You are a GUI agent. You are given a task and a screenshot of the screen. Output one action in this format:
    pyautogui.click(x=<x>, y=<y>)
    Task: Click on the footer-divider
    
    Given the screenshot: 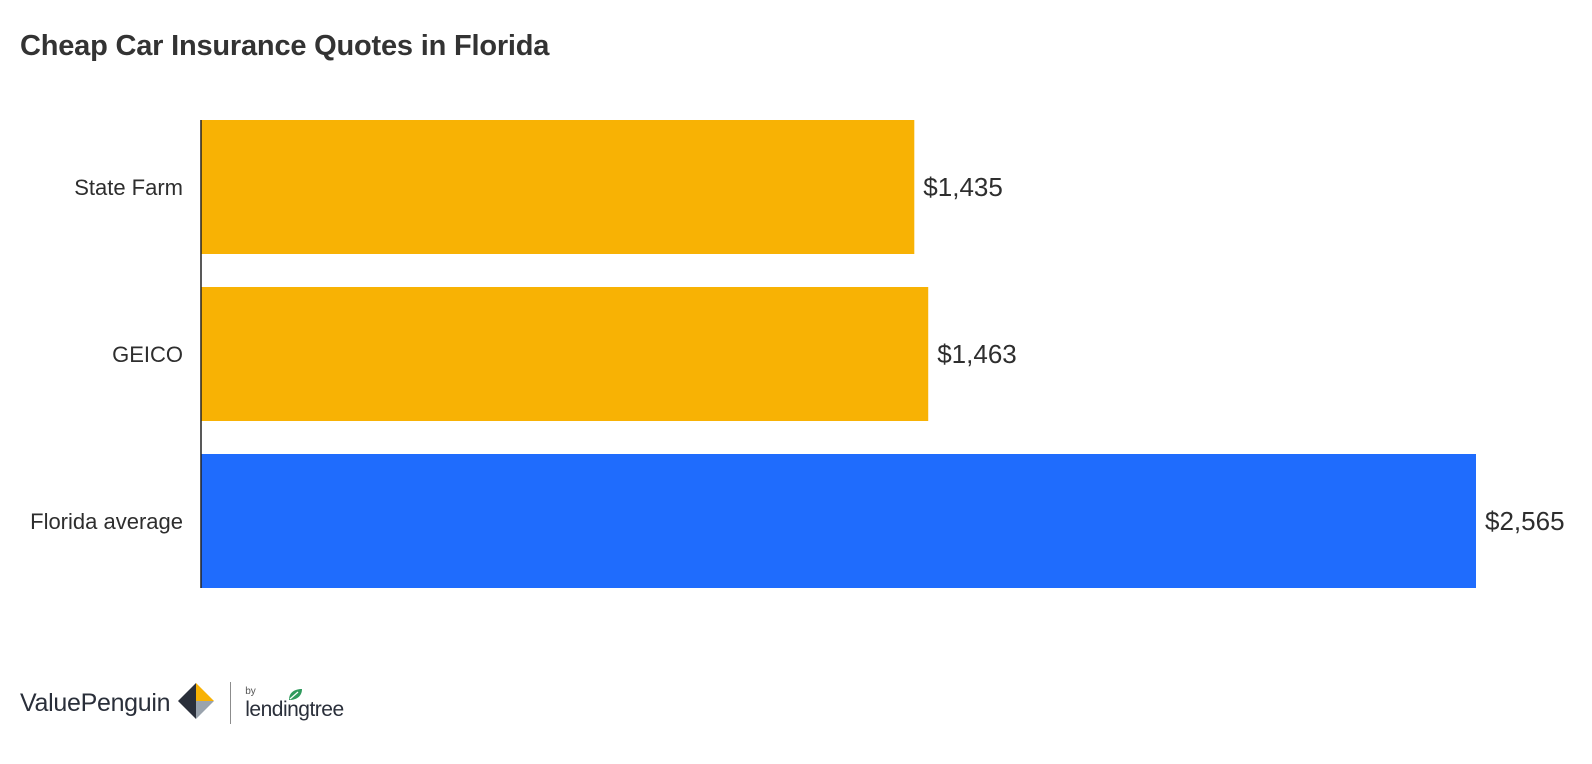 What is the action you would take?
    pyautogui.click(x=231, y=703)
    